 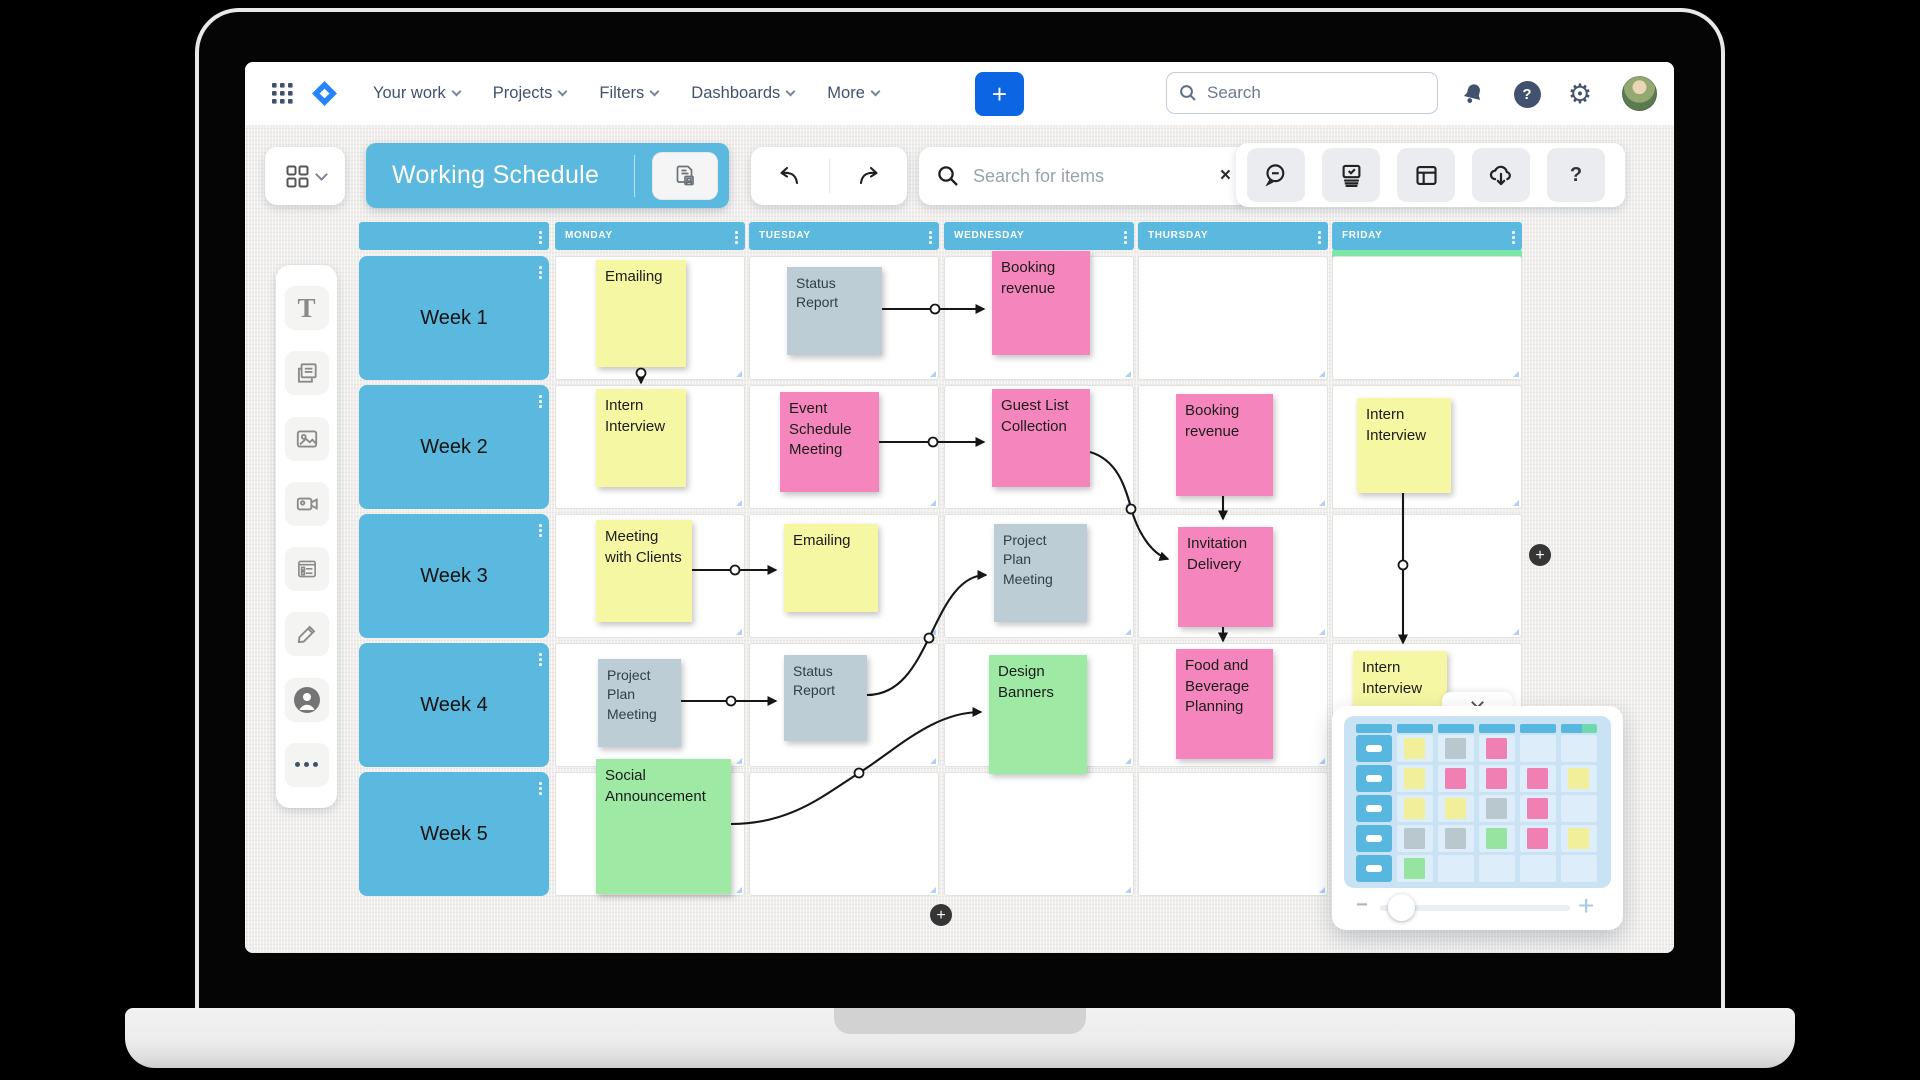 What do you see at coordinates (1426, 175) in the screenshot?
I see `frames-window-button` at bounding box center [1426, 175].